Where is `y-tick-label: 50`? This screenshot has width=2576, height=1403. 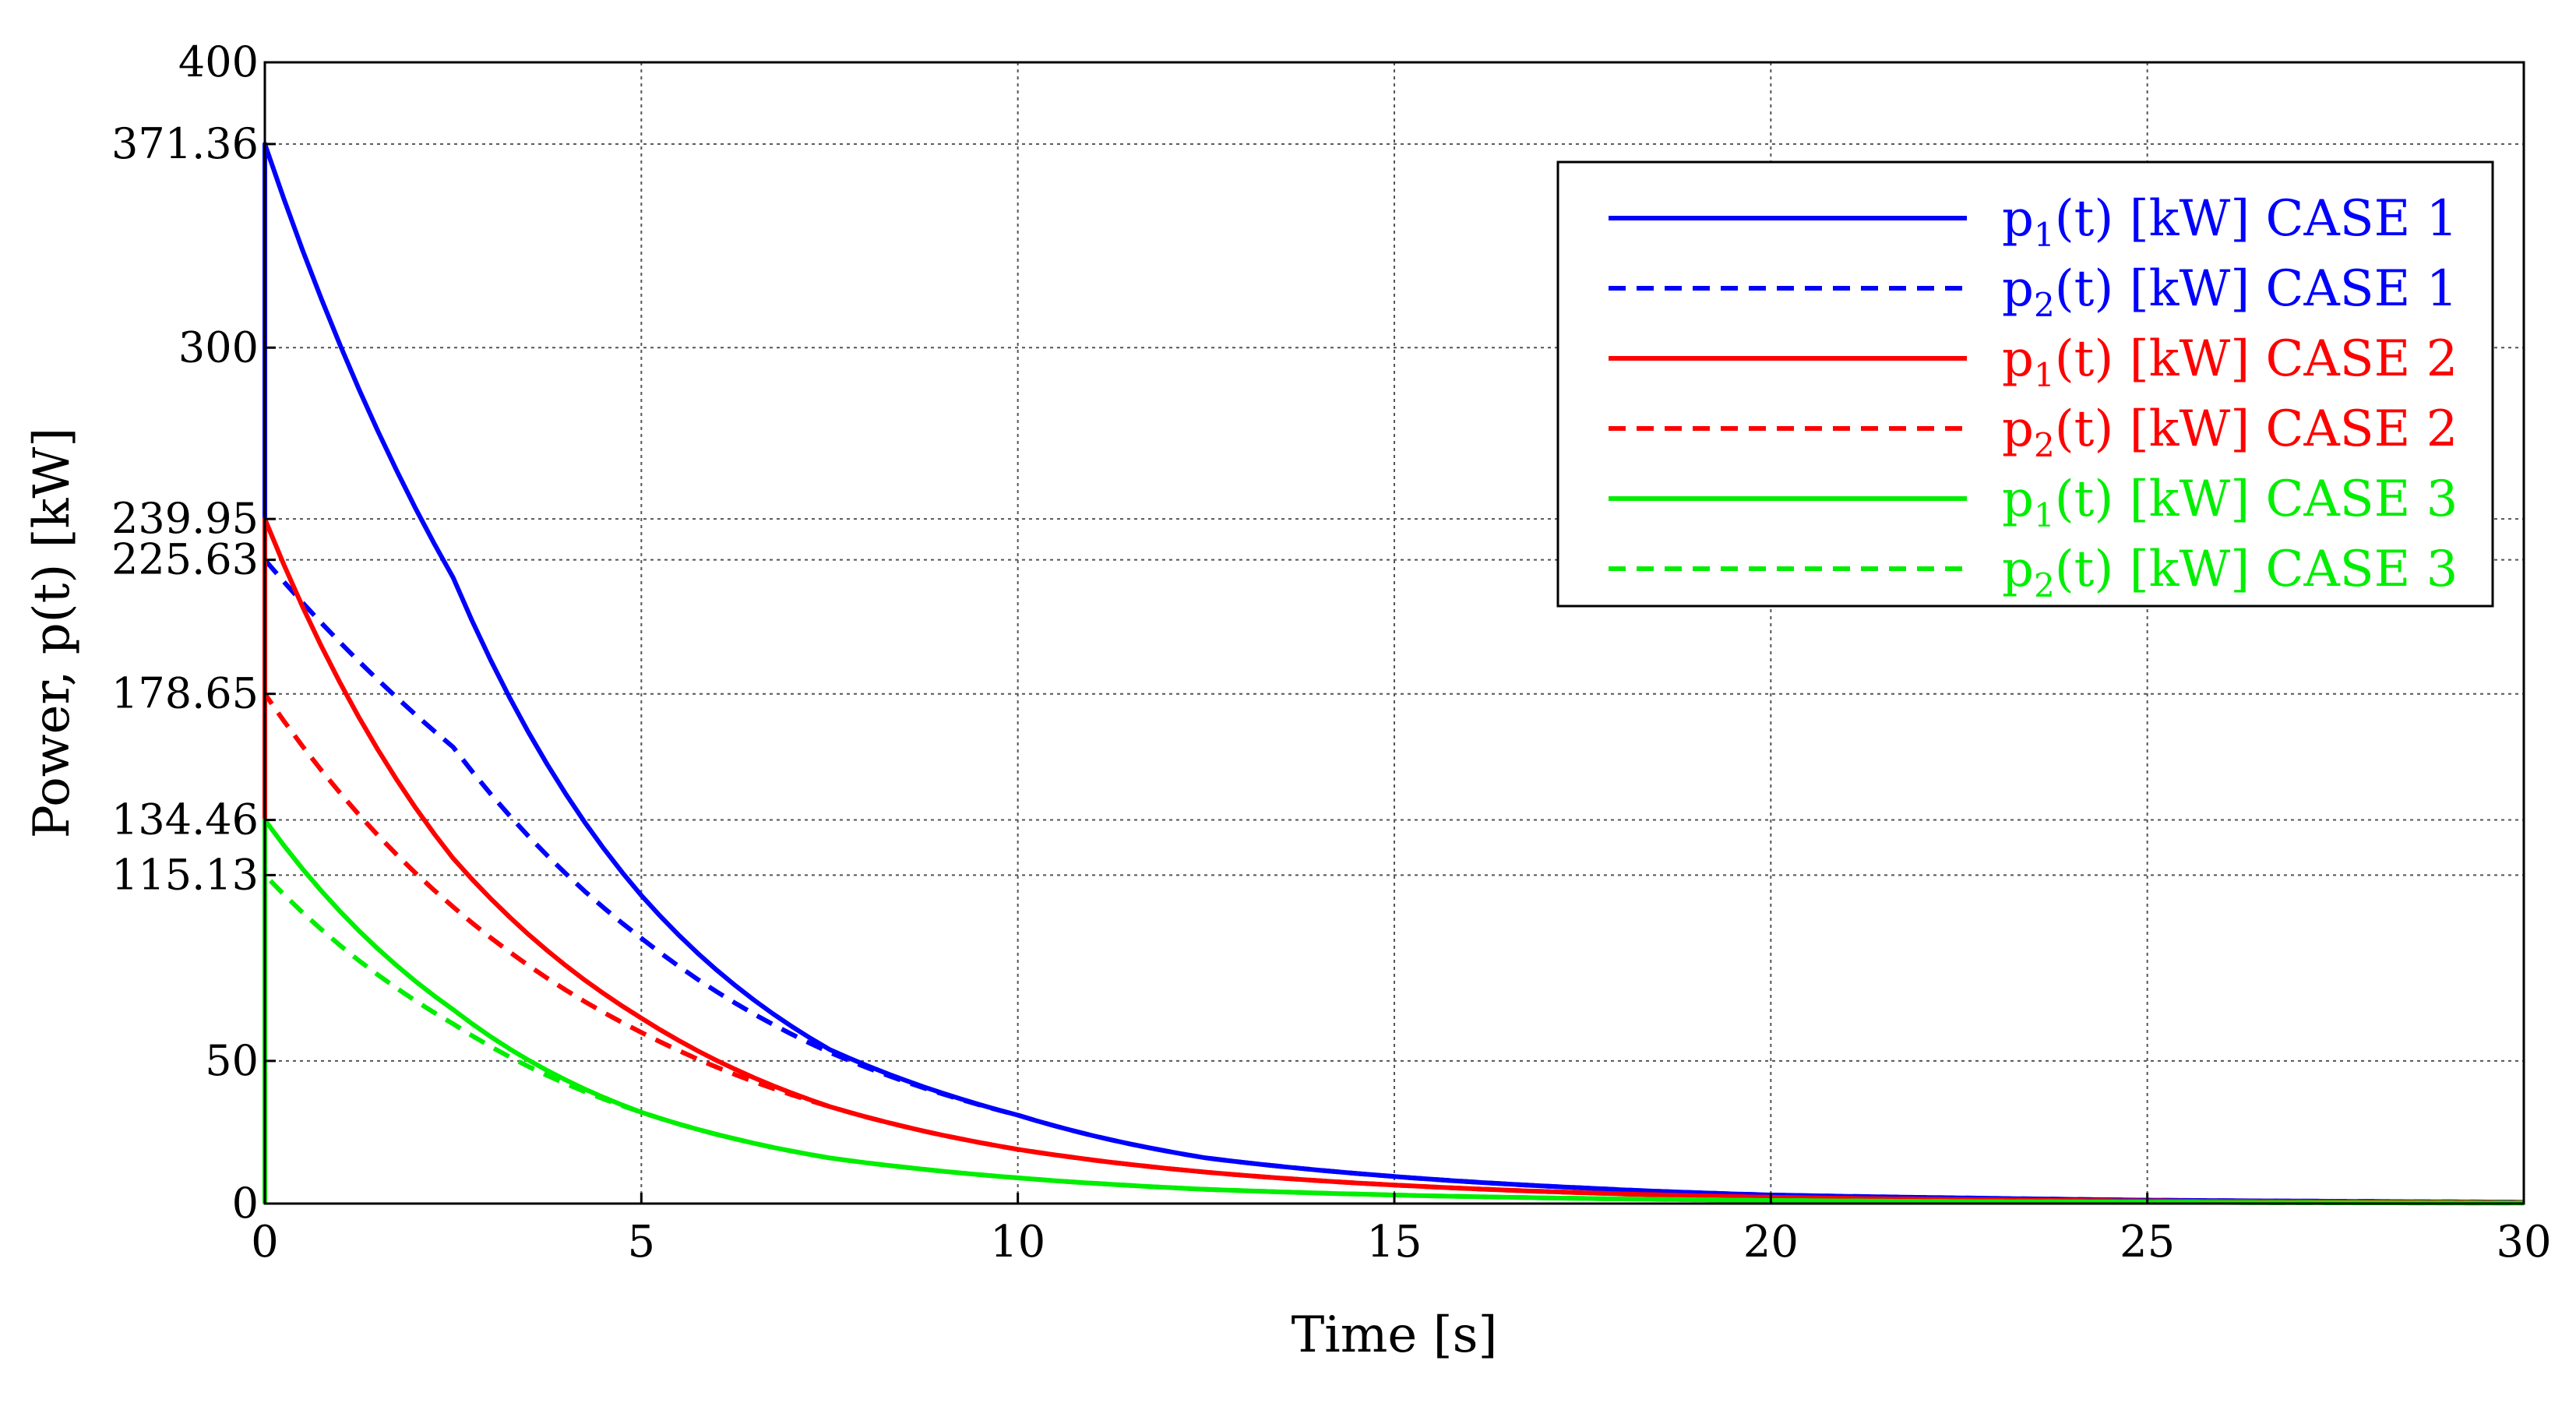
y-tick-label: 50 is located at coordinates (232, 1060).